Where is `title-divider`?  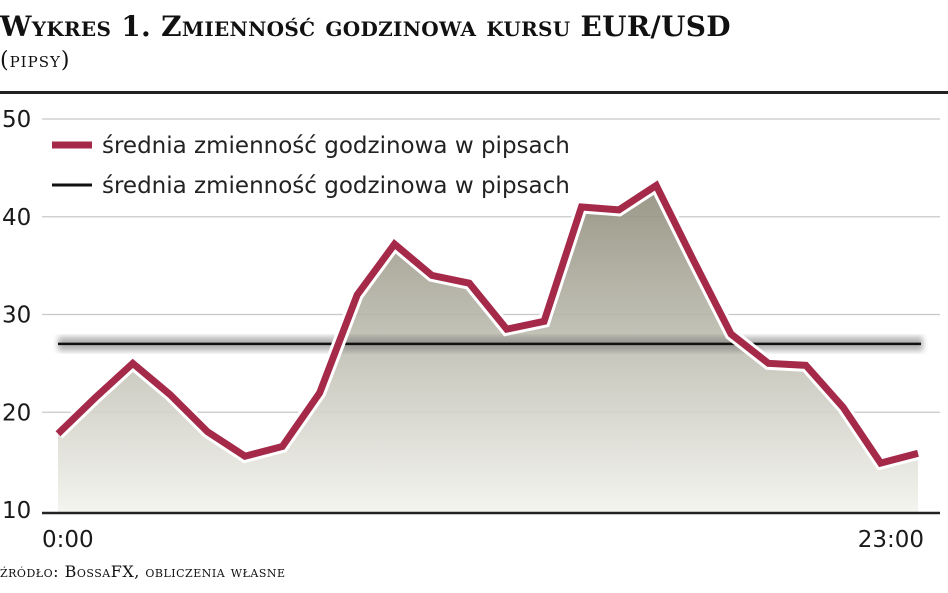 title-divider is located at coordinates (474, 92).